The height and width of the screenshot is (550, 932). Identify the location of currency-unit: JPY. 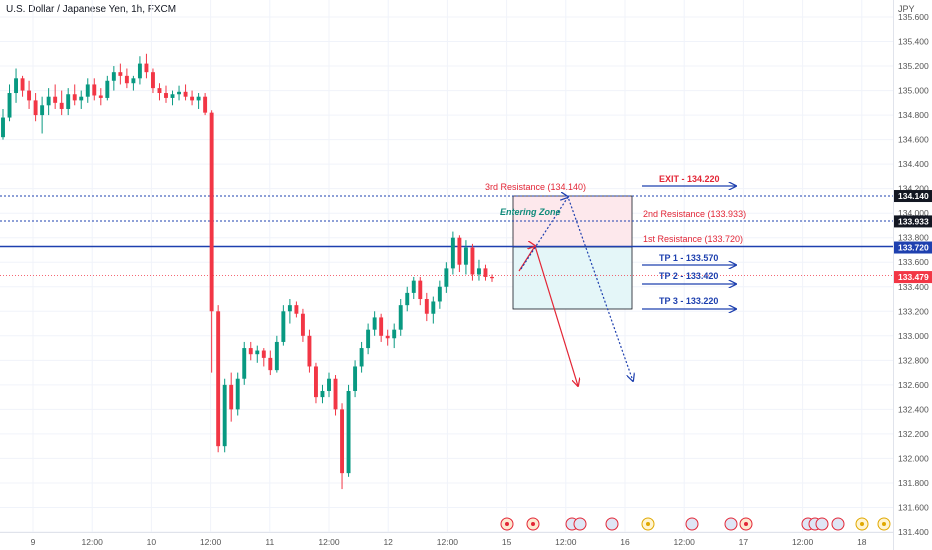
(906, 9).